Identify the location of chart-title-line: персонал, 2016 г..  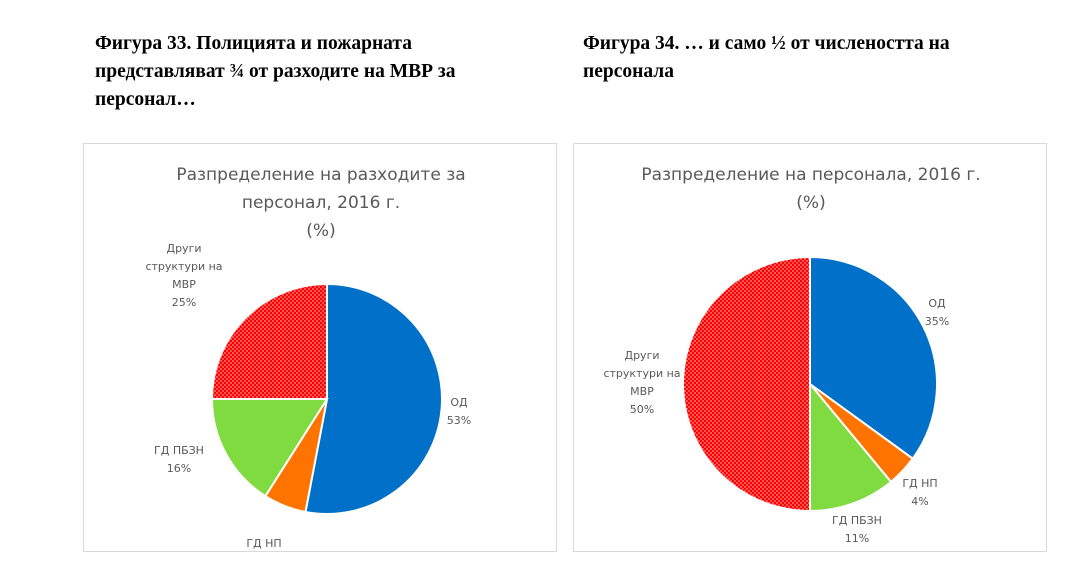
(321, 203).